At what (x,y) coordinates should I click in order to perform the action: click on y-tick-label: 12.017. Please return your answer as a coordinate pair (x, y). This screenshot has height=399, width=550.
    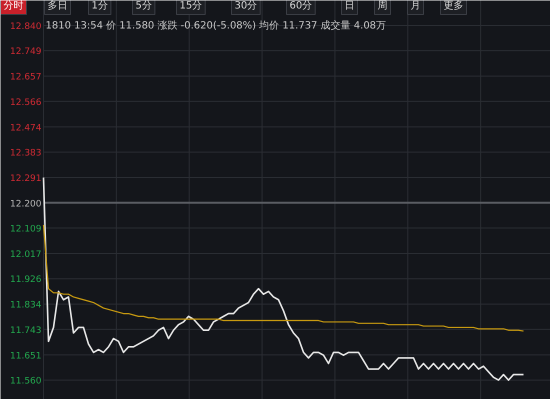
    Looking at the image, I should click on (26, 255).